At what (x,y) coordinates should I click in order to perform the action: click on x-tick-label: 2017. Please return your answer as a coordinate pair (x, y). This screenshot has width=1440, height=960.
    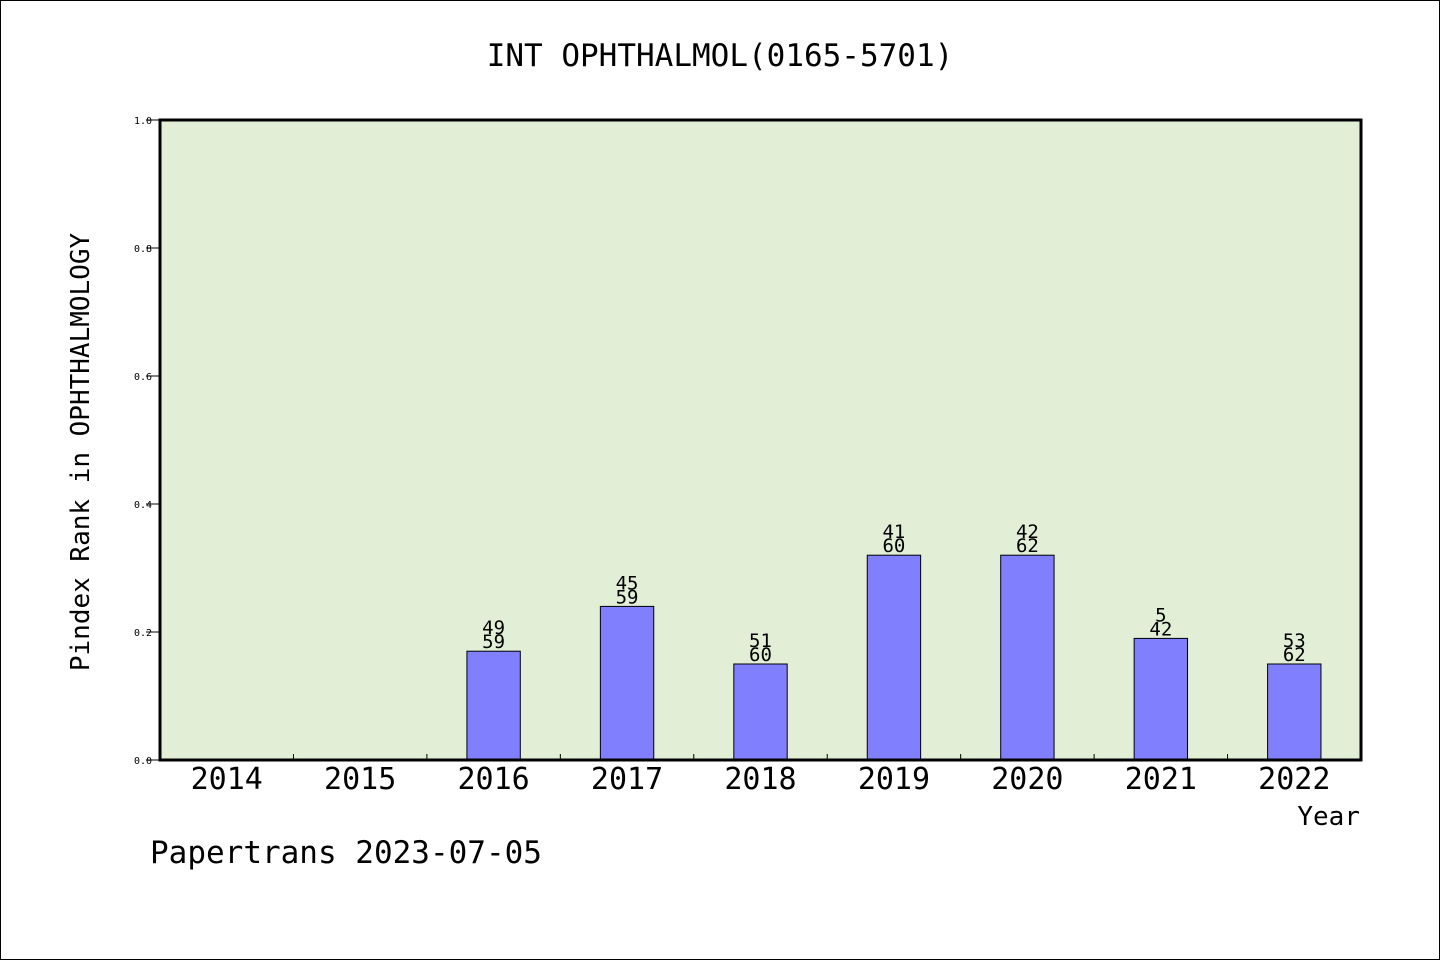
    Looking at the image, I should click on (627, 779).